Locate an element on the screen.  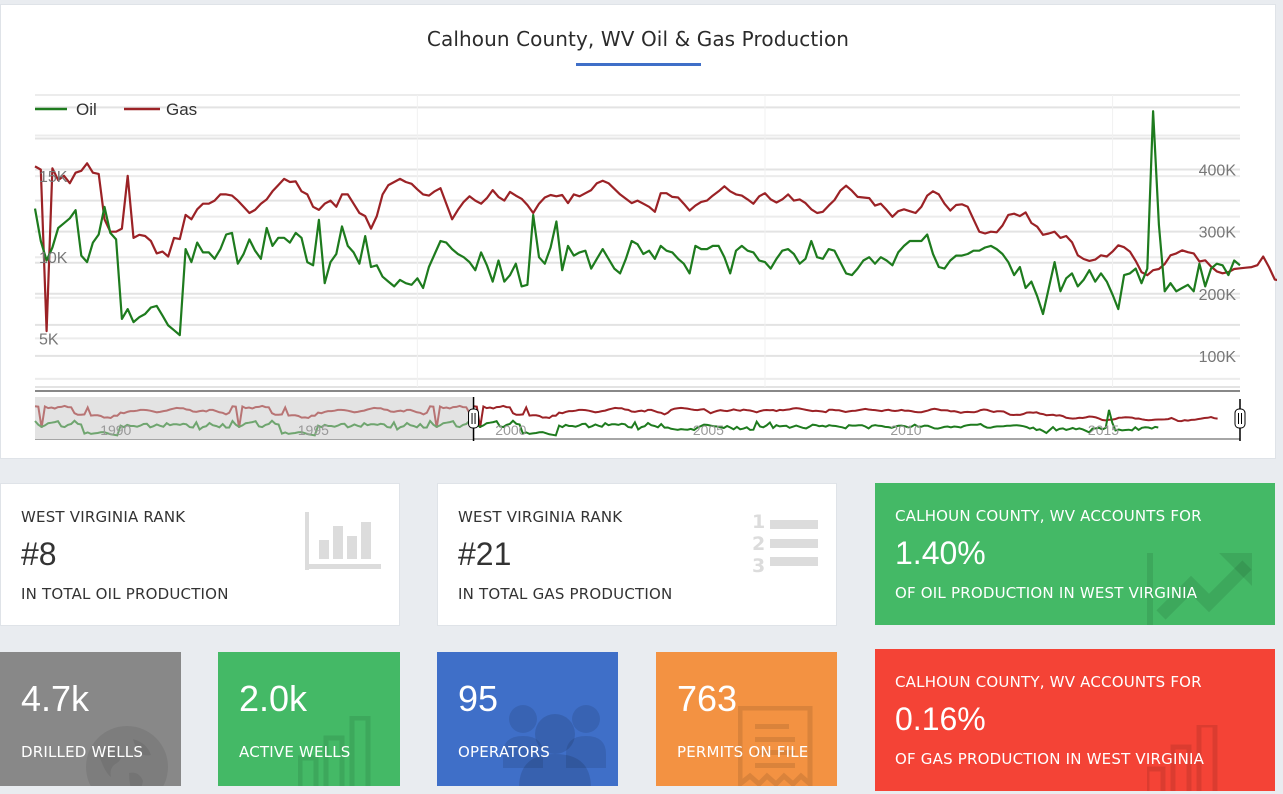
range-navigator: 1990 1995 2000 2005 2010 2015 is located at coordinates (640, 415).